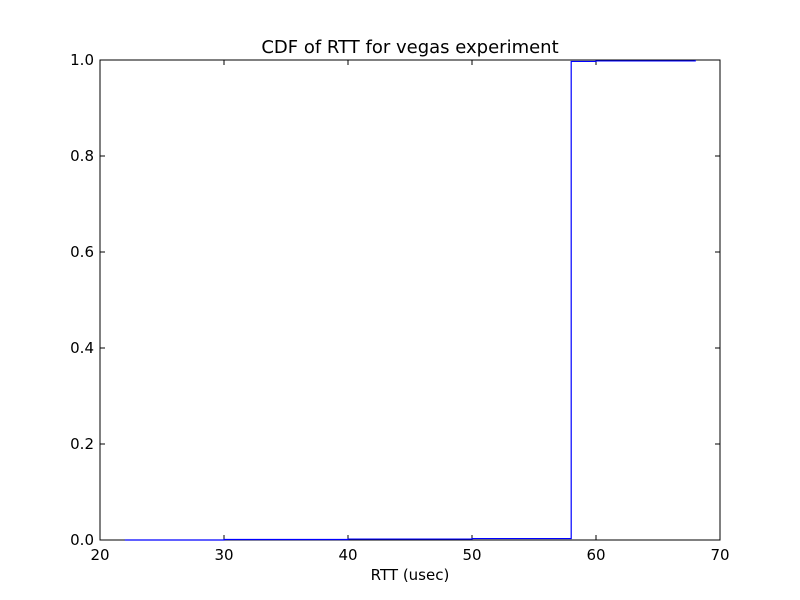 The height and width of the screenshot is (600, 800). What do you see at coordinates (99, 555) in the screenshot?
I see `x-tick-label: 20` at bounding box center [99, 555].